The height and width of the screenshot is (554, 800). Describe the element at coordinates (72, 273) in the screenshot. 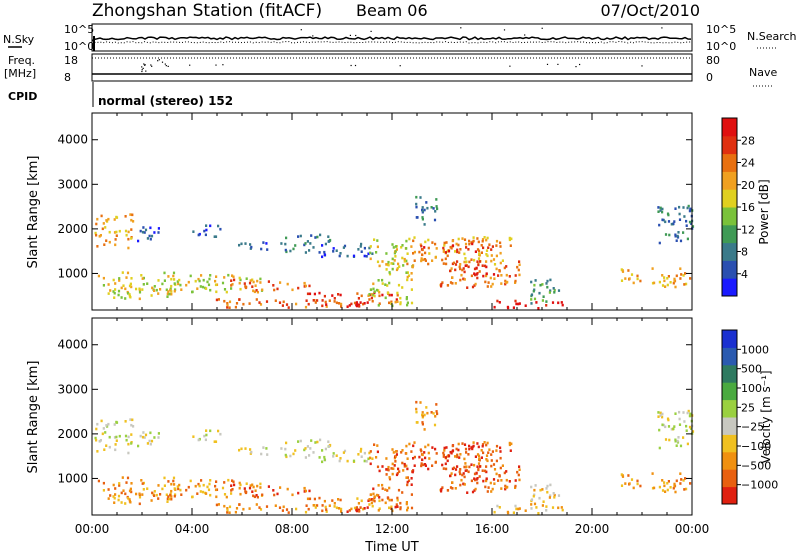

I see `y-tick-label: 1000` at that location.